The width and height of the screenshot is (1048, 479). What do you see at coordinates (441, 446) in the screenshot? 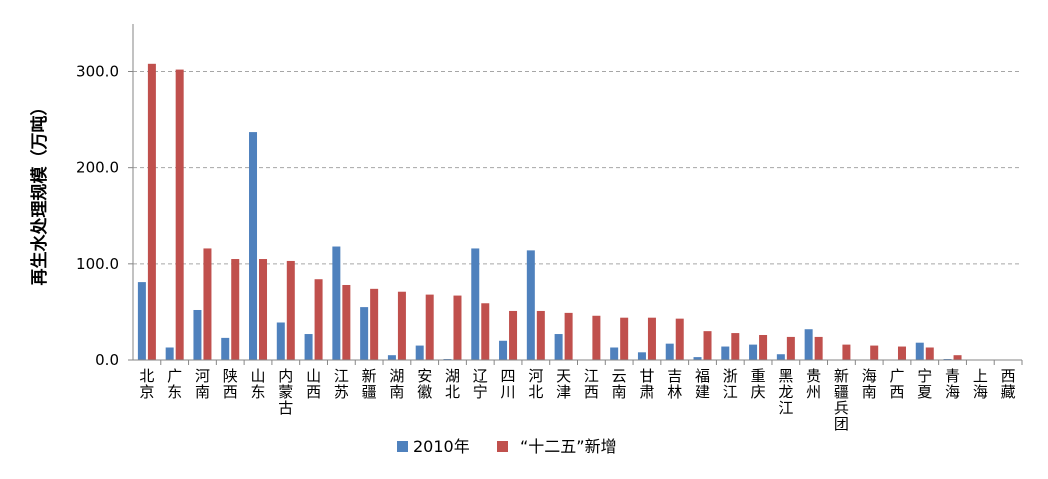
I see `legend-label-2010: 2010年` at bounding box center [441, 446].